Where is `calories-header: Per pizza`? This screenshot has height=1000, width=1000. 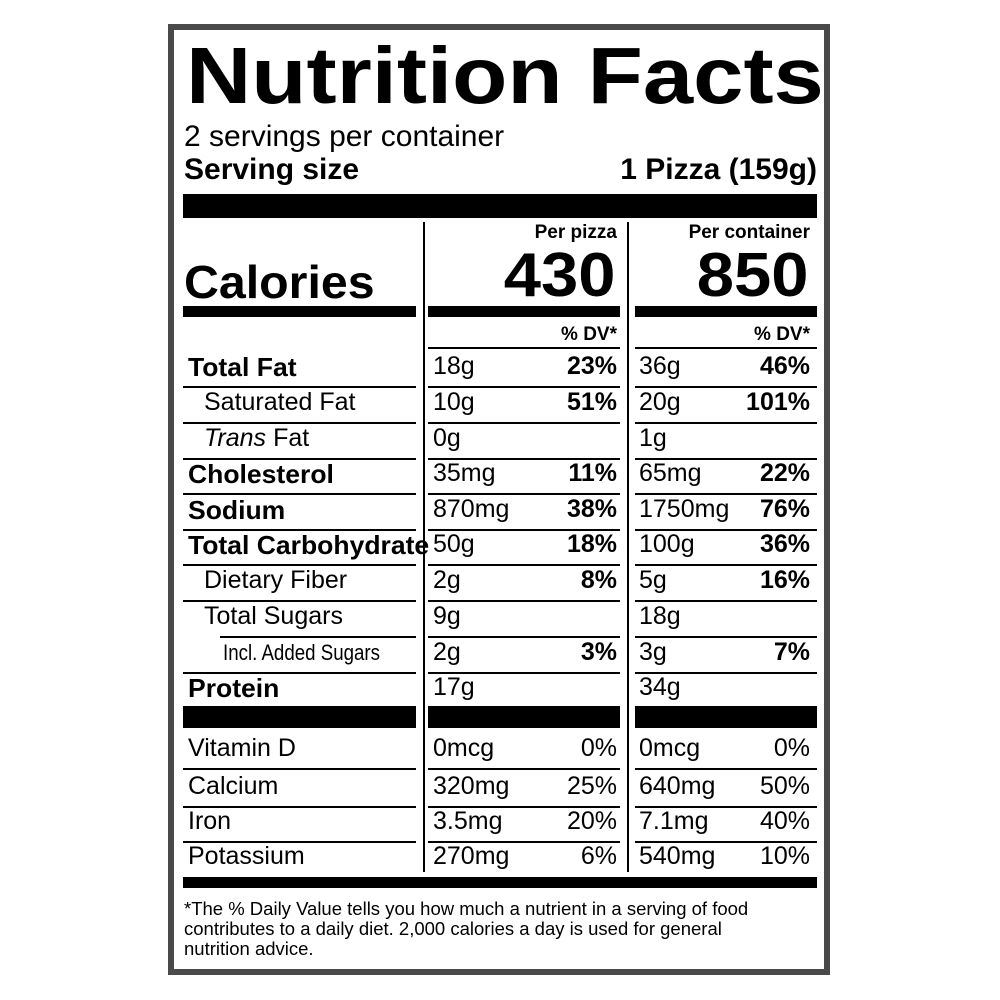
calories-header: Per pizza is located at coordinates (575, 232).